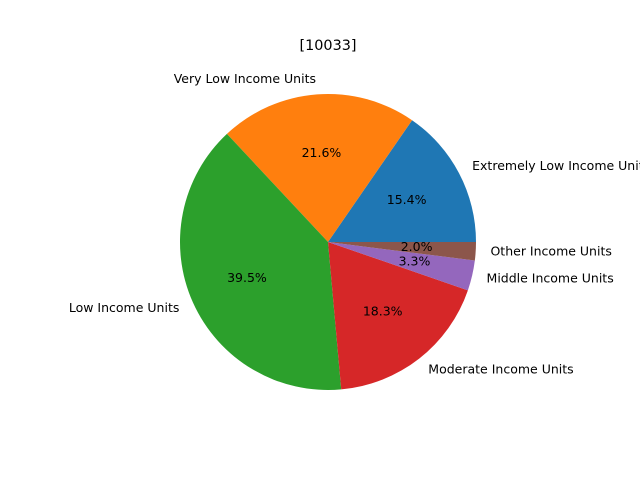 The height and width of the screenshot is (485, 640). Describe the element at coordinates (415, 261) in the screenshot. I see `percent-label-middle-income-units: 3.3%` at that location.